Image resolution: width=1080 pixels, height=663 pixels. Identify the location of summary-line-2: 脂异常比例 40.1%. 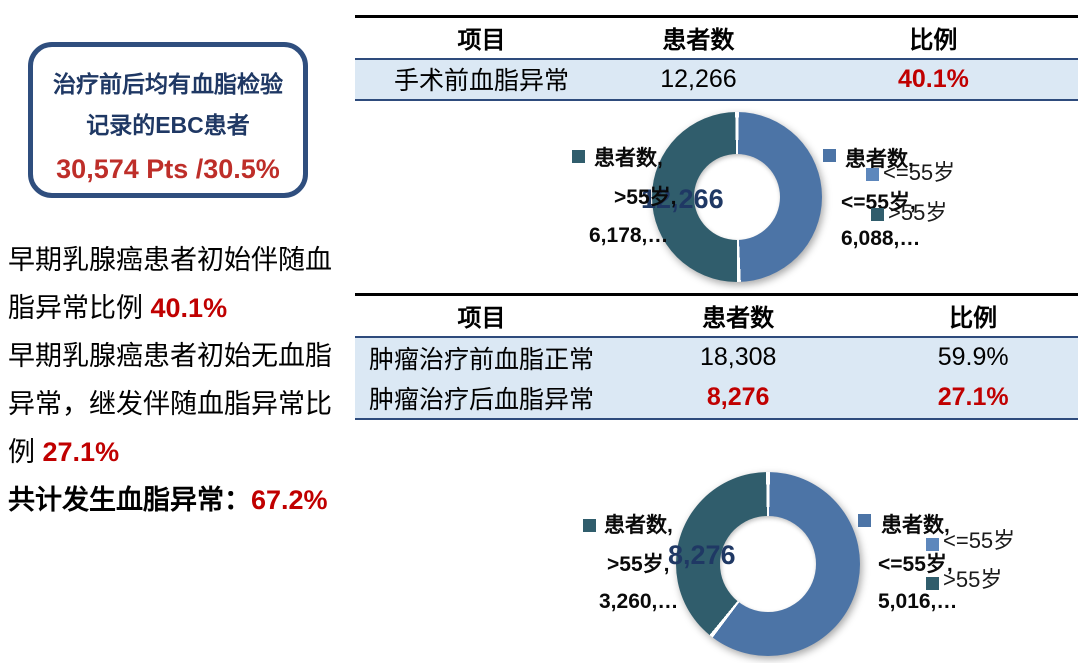
(184, 308).